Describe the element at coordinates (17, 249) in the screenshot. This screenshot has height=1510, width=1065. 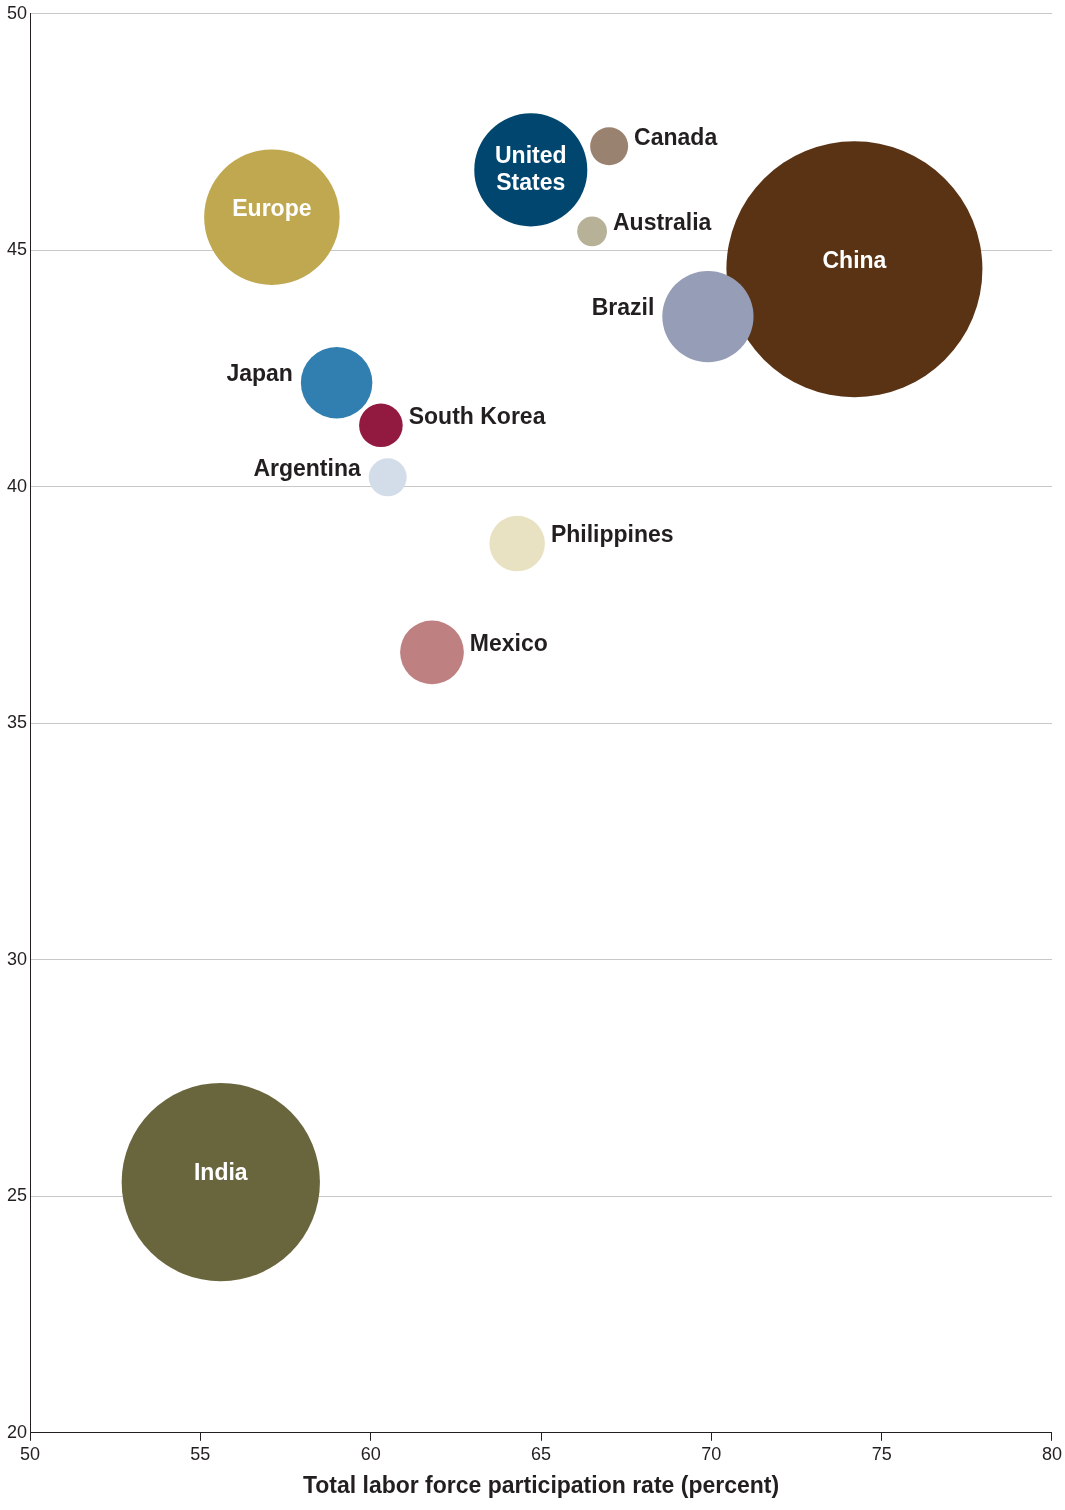
I see `y-tick-label: 45` at that location.